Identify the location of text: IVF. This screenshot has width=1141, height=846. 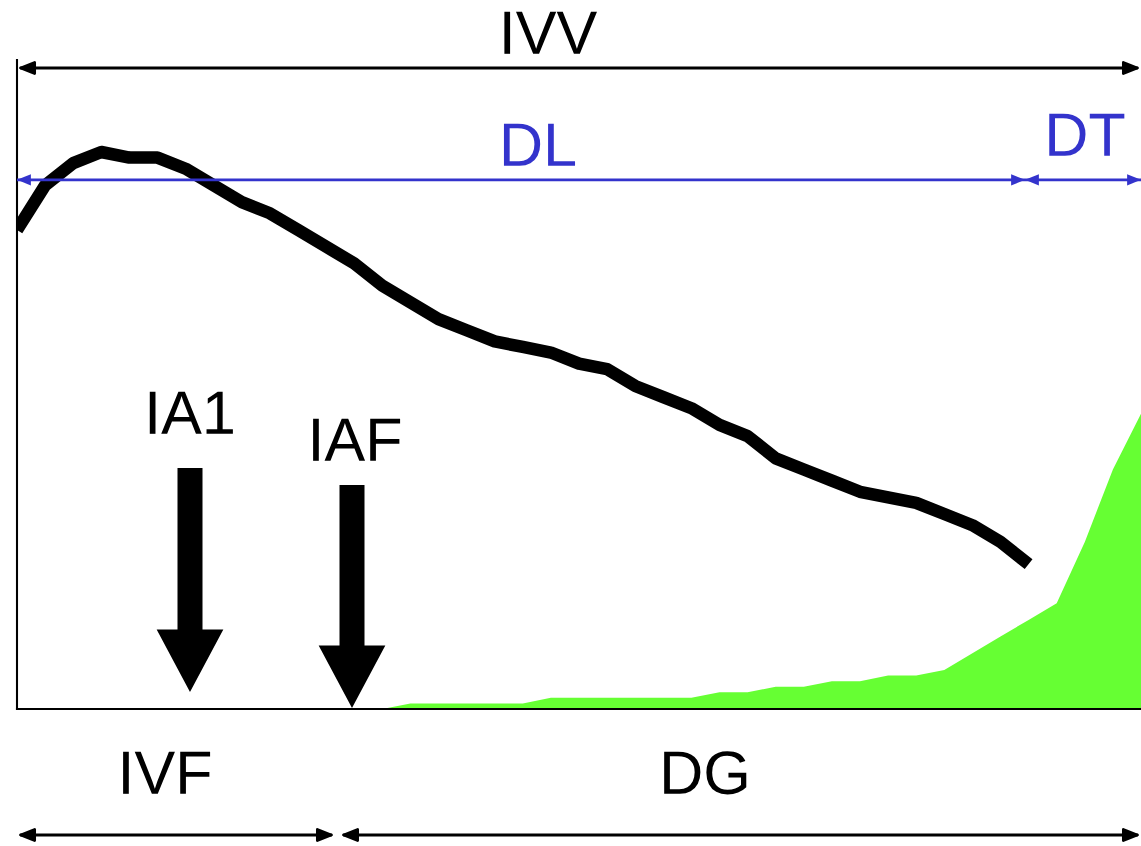
(167, 772).